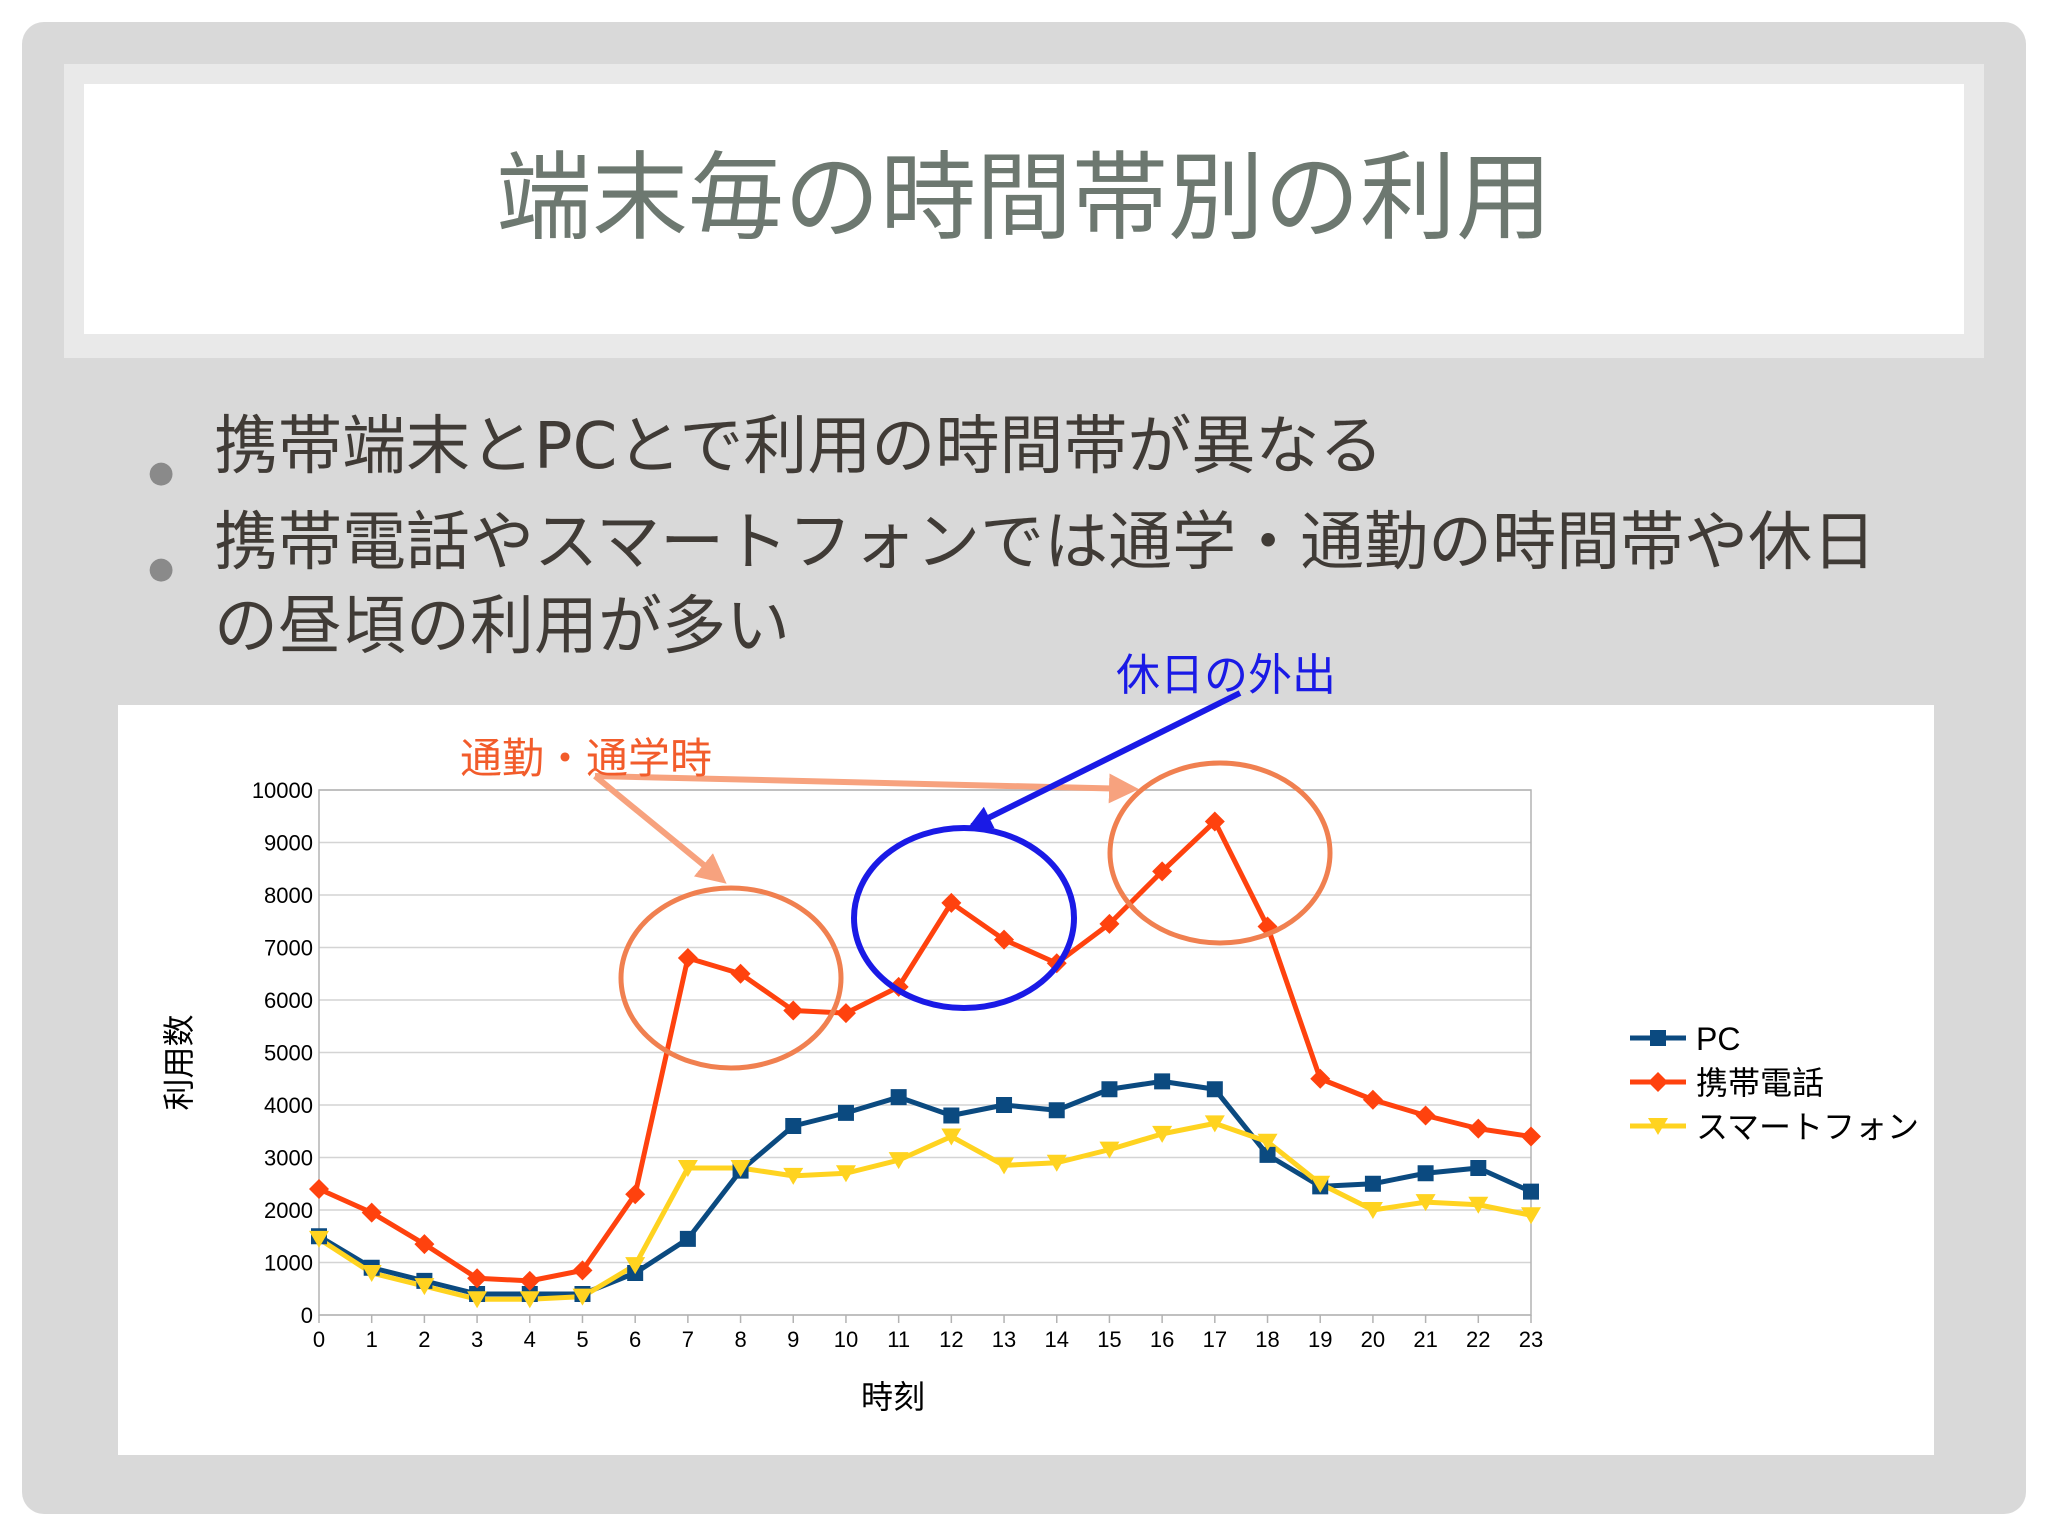 This screenshot has width=2048, height=1535. What do you see at coordinates (1531, 1339) in the screenshot?
I see `x-tick-label: 23` at bounding box center [1531, 1339].